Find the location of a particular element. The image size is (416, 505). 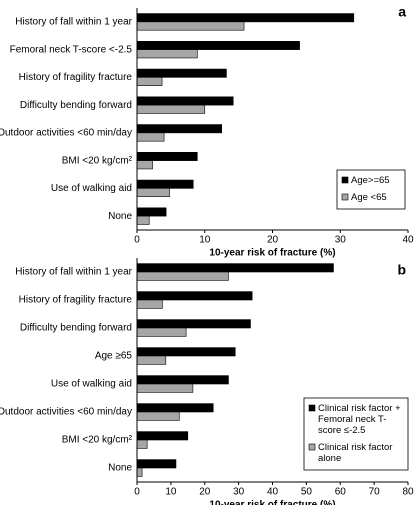

legend-entry: Age>=65 is located at coordinates (370, 180).